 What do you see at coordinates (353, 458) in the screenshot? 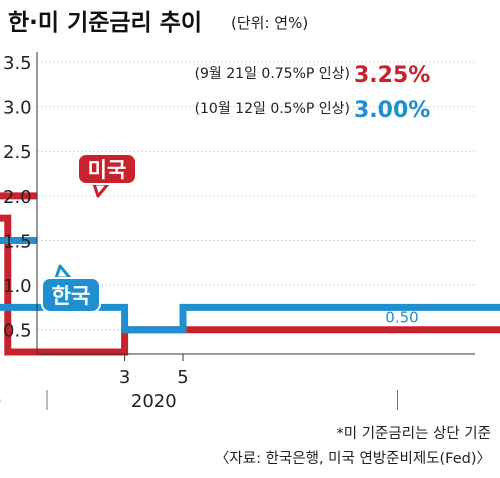
I see `source-note: 〈자료: 한국은행, 미국 연방준비제도(Fed)〉` at bounding box center [353, 458].